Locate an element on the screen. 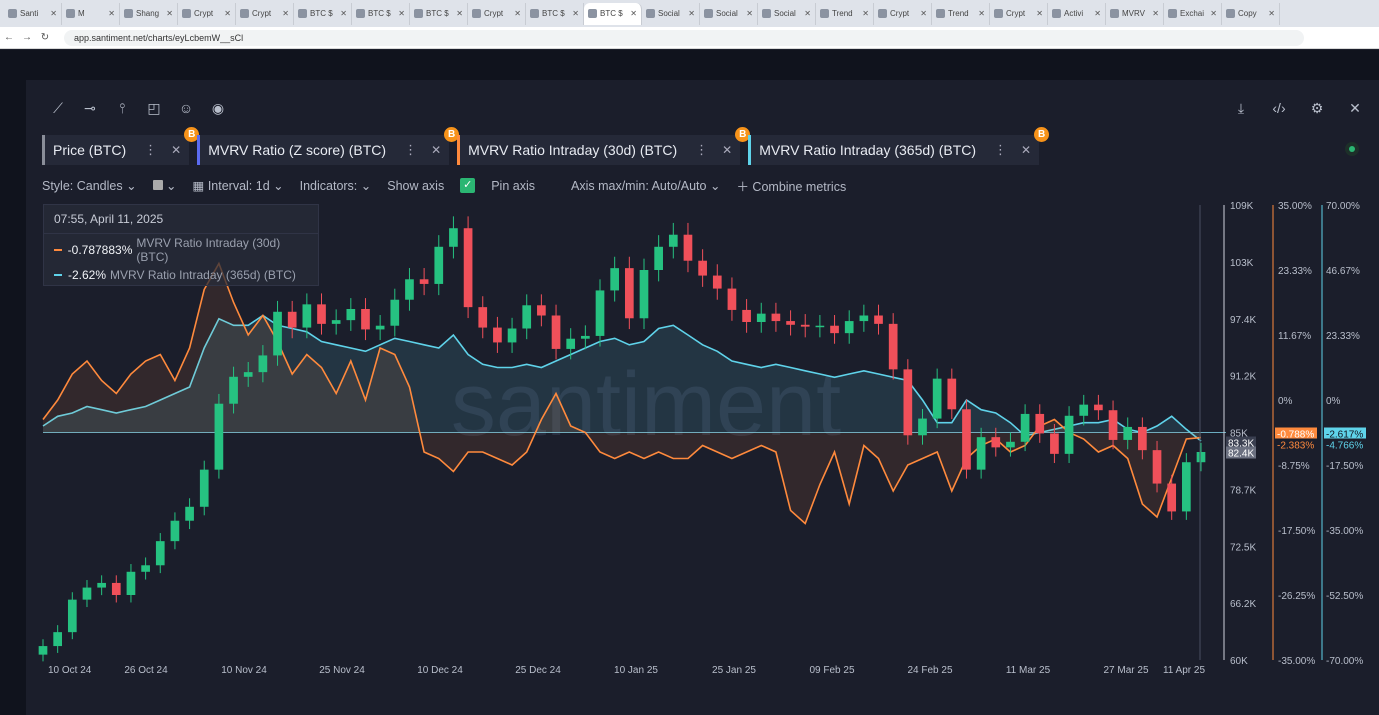 The width and height of the screenshot is (1379, 715). style-select: Style: Candles ⌄ is located at coordinates (89, 186).